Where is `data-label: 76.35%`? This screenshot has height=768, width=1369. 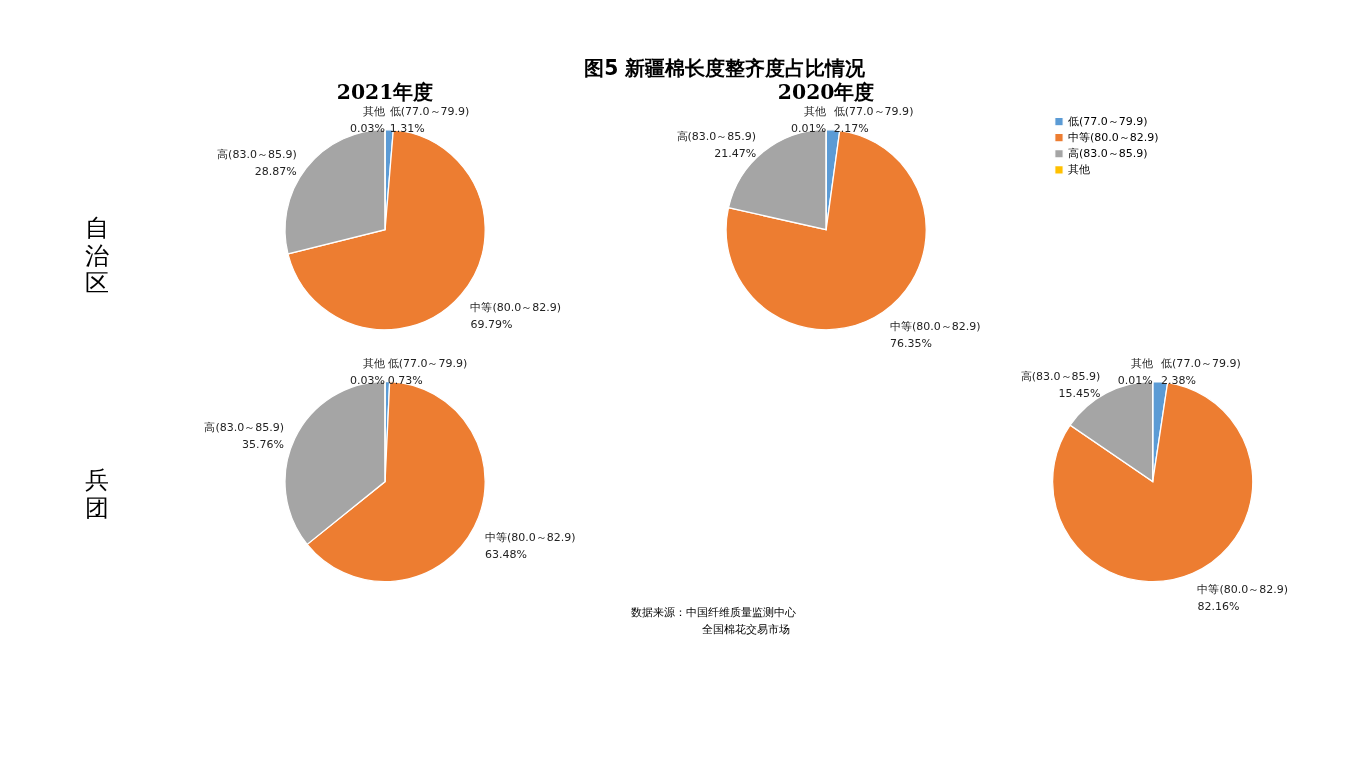
data-label: 76.35% is located at coordinates (910, 344).